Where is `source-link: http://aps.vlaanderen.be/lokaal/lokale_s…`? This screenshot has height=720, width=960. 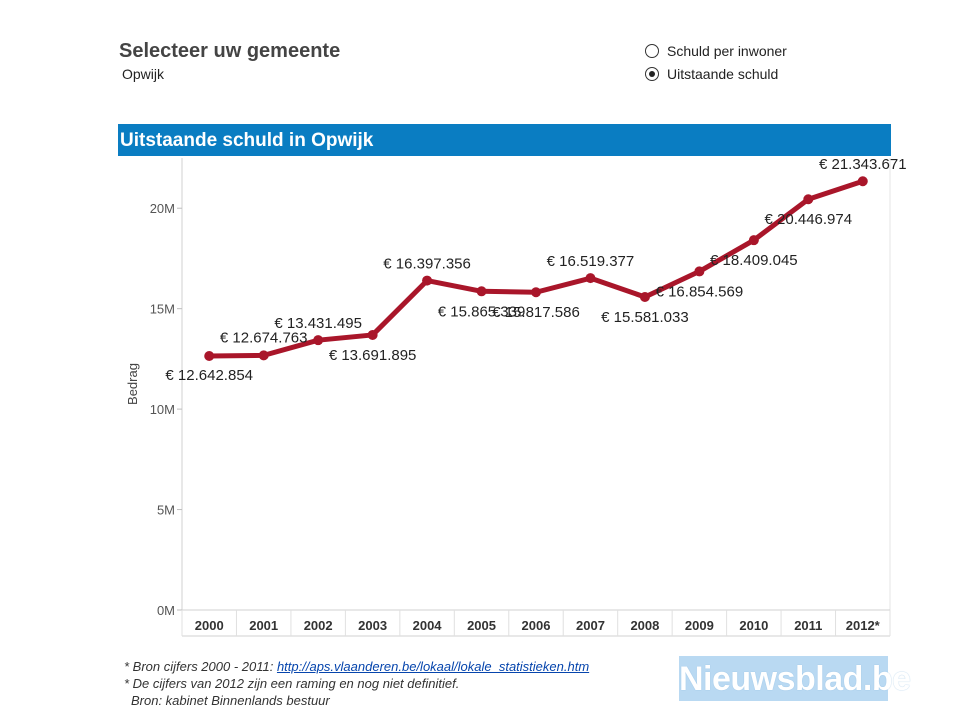
source-link: http://aps.vlaanderen.be/lokaal/lokale_s… is located at coordinates (433, 666).